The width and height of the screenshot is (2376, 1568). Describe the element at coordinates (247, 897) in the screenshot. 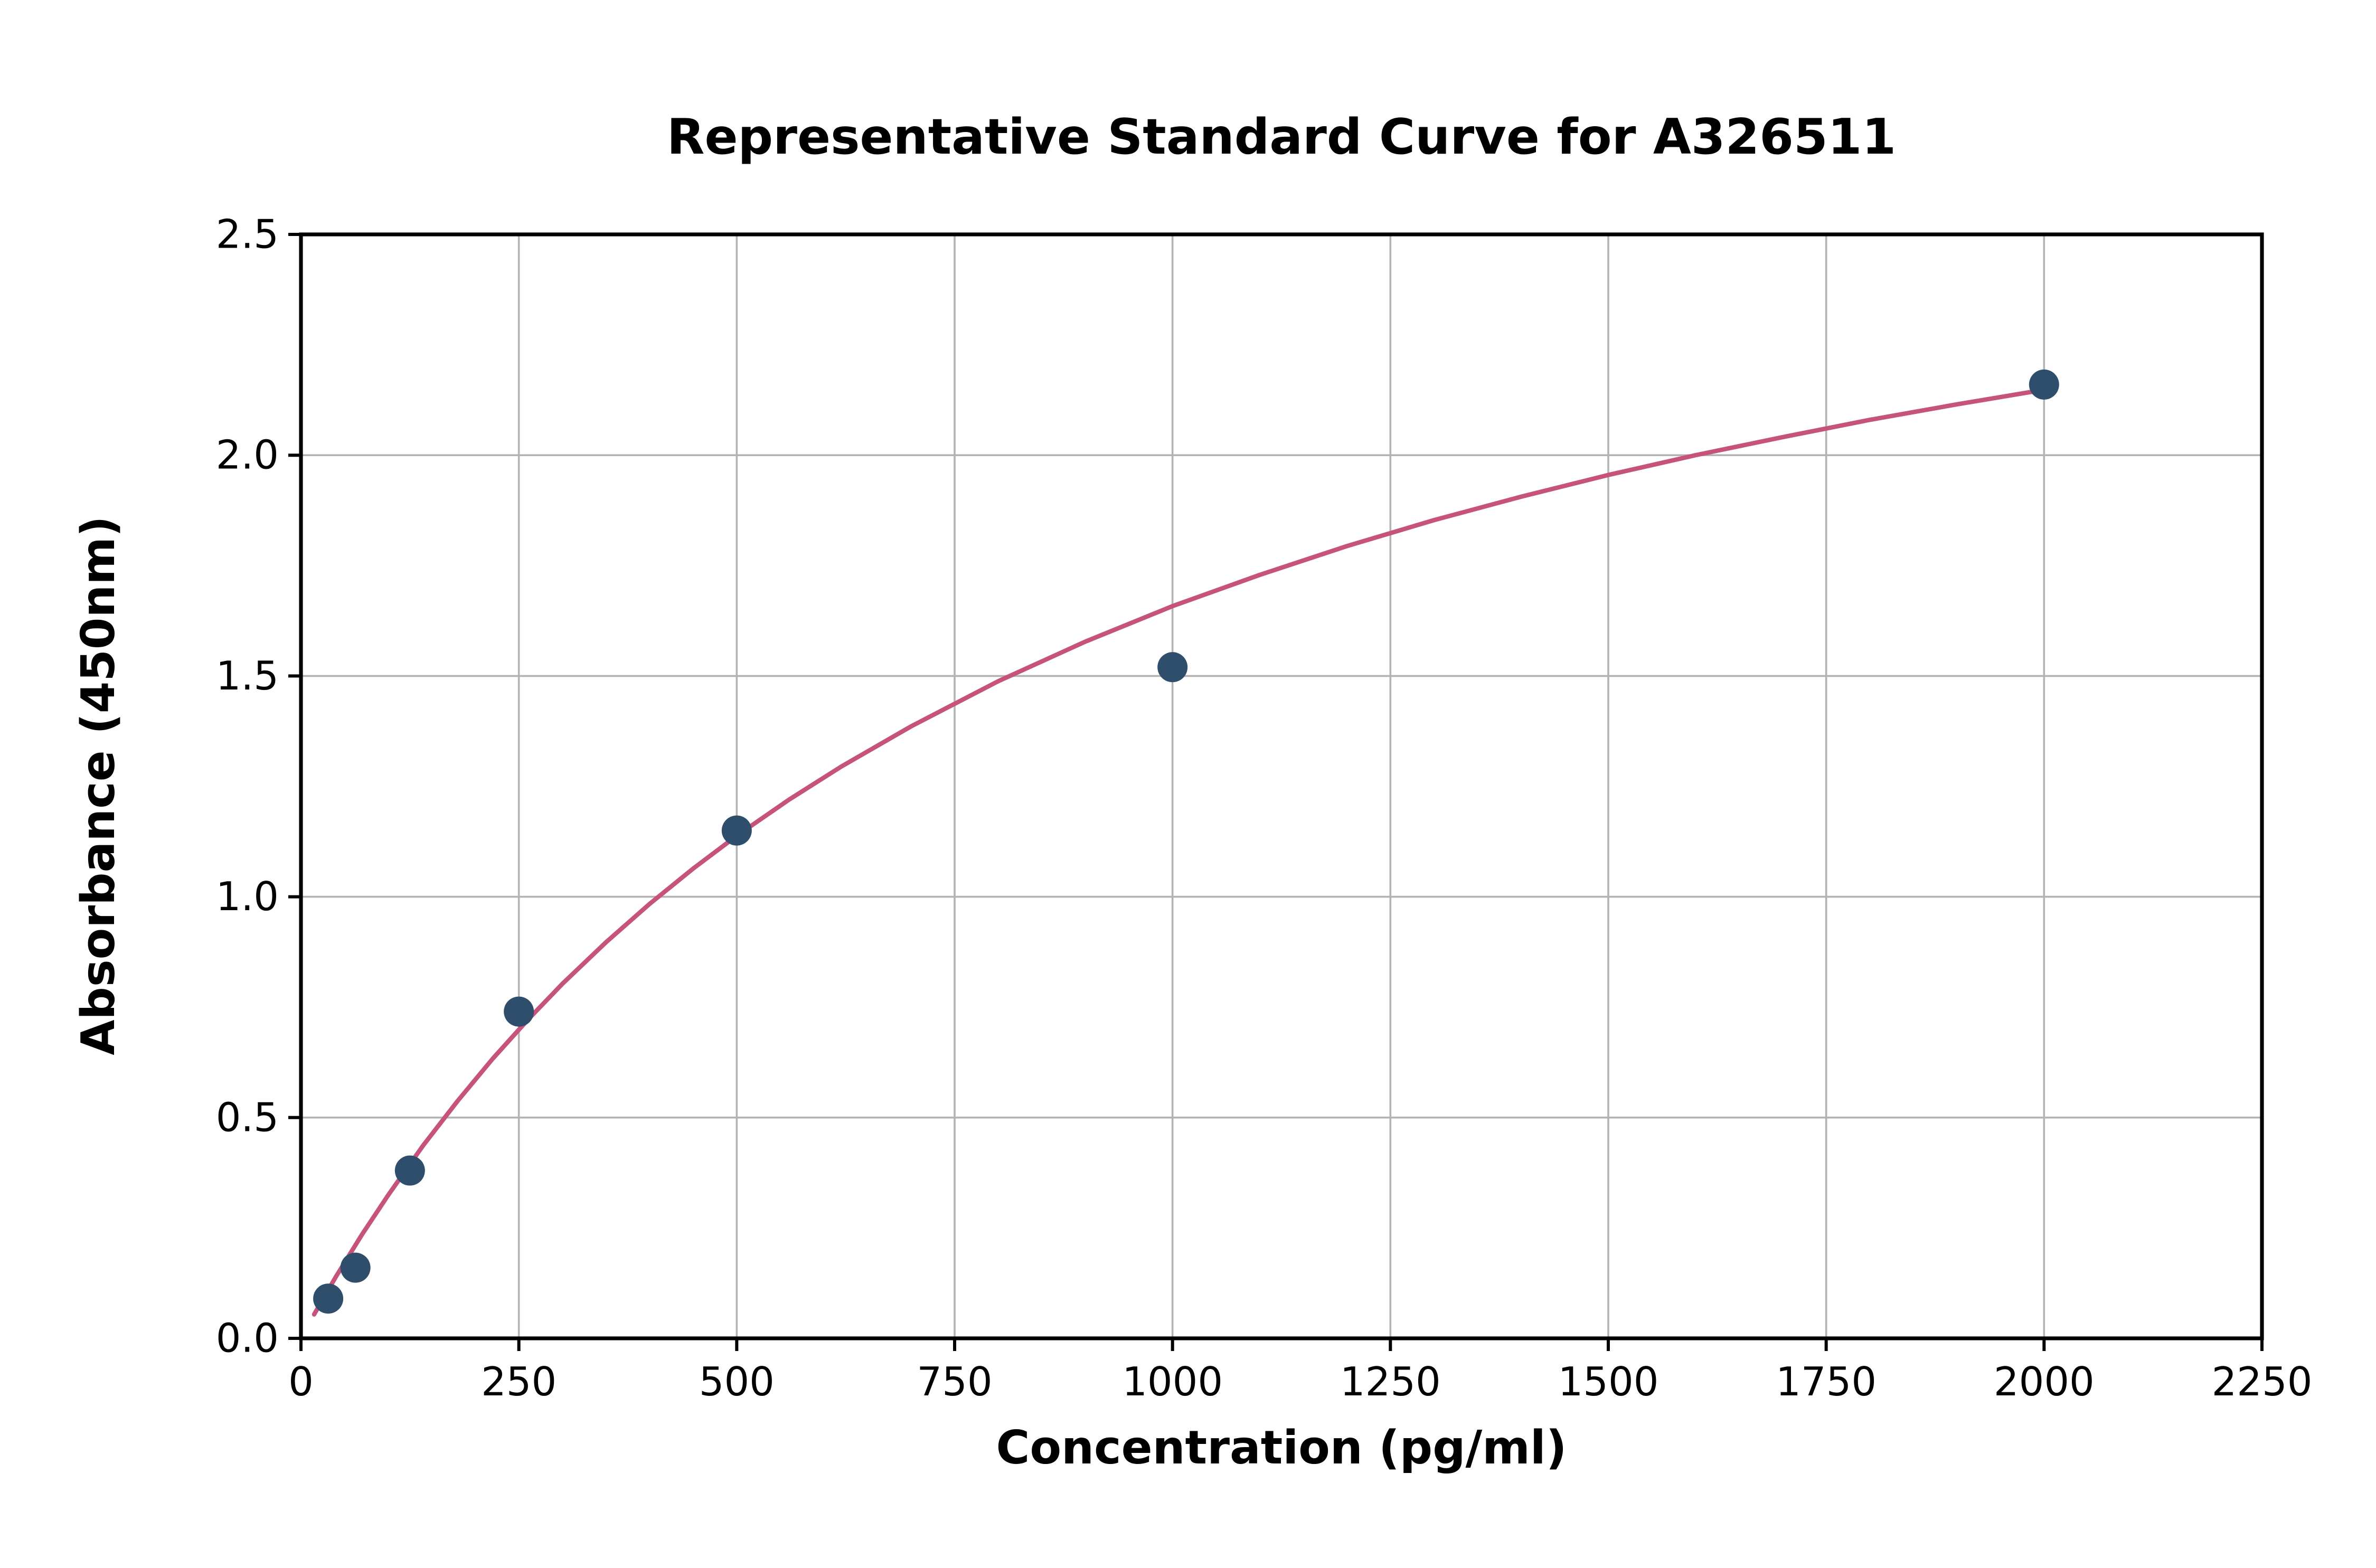

I see `y-tick-label: 1.0` at that location.